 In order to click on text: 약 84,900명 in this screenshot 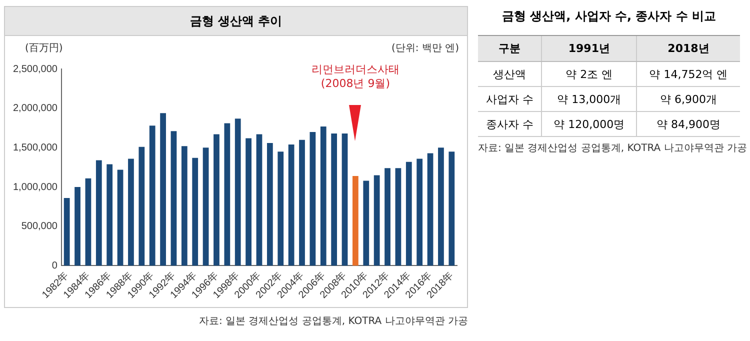, I will do `click(688, 124)`.